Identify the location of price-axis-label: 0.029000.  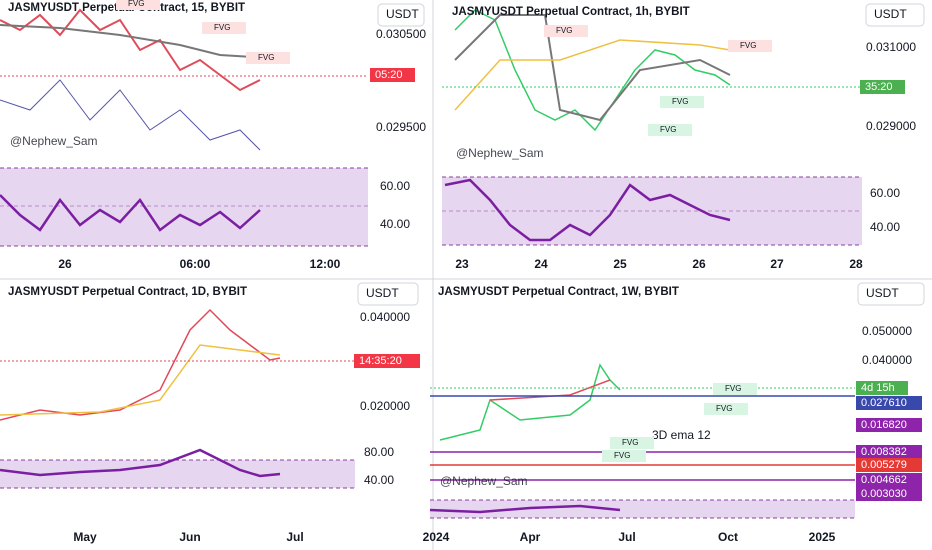
(891, 126).